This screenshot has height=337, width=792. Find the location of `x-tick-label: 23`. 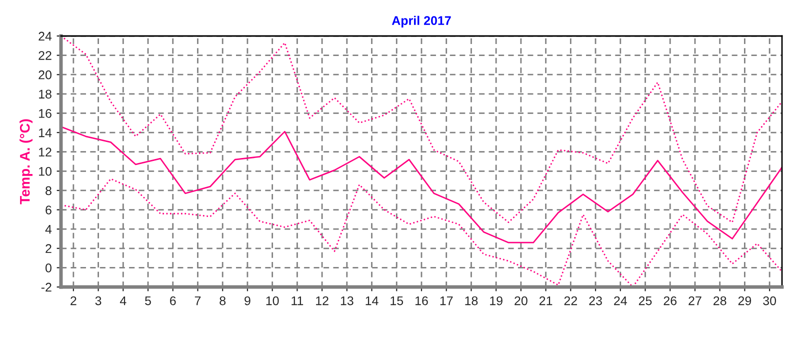

x-tick-label: 23 is located at coordinates (595, 301).